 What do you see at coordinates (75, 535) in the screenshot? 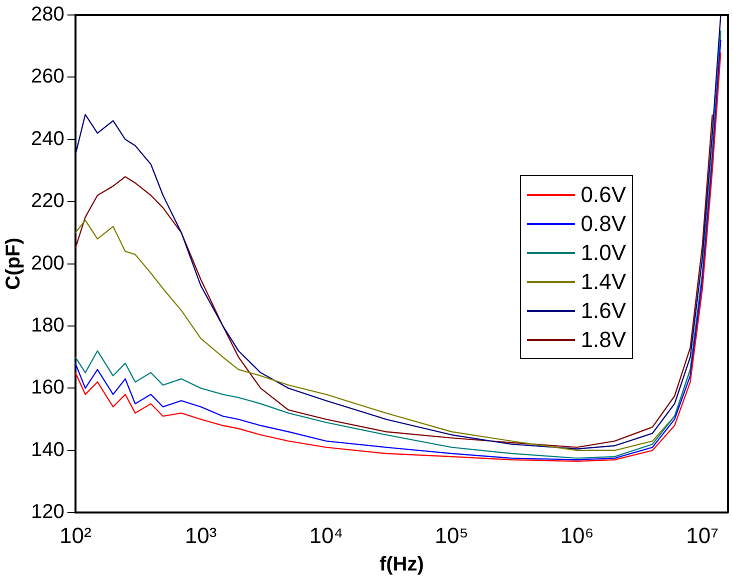
I see `x-tick-label: 10²` at bounding box center [75, 535].